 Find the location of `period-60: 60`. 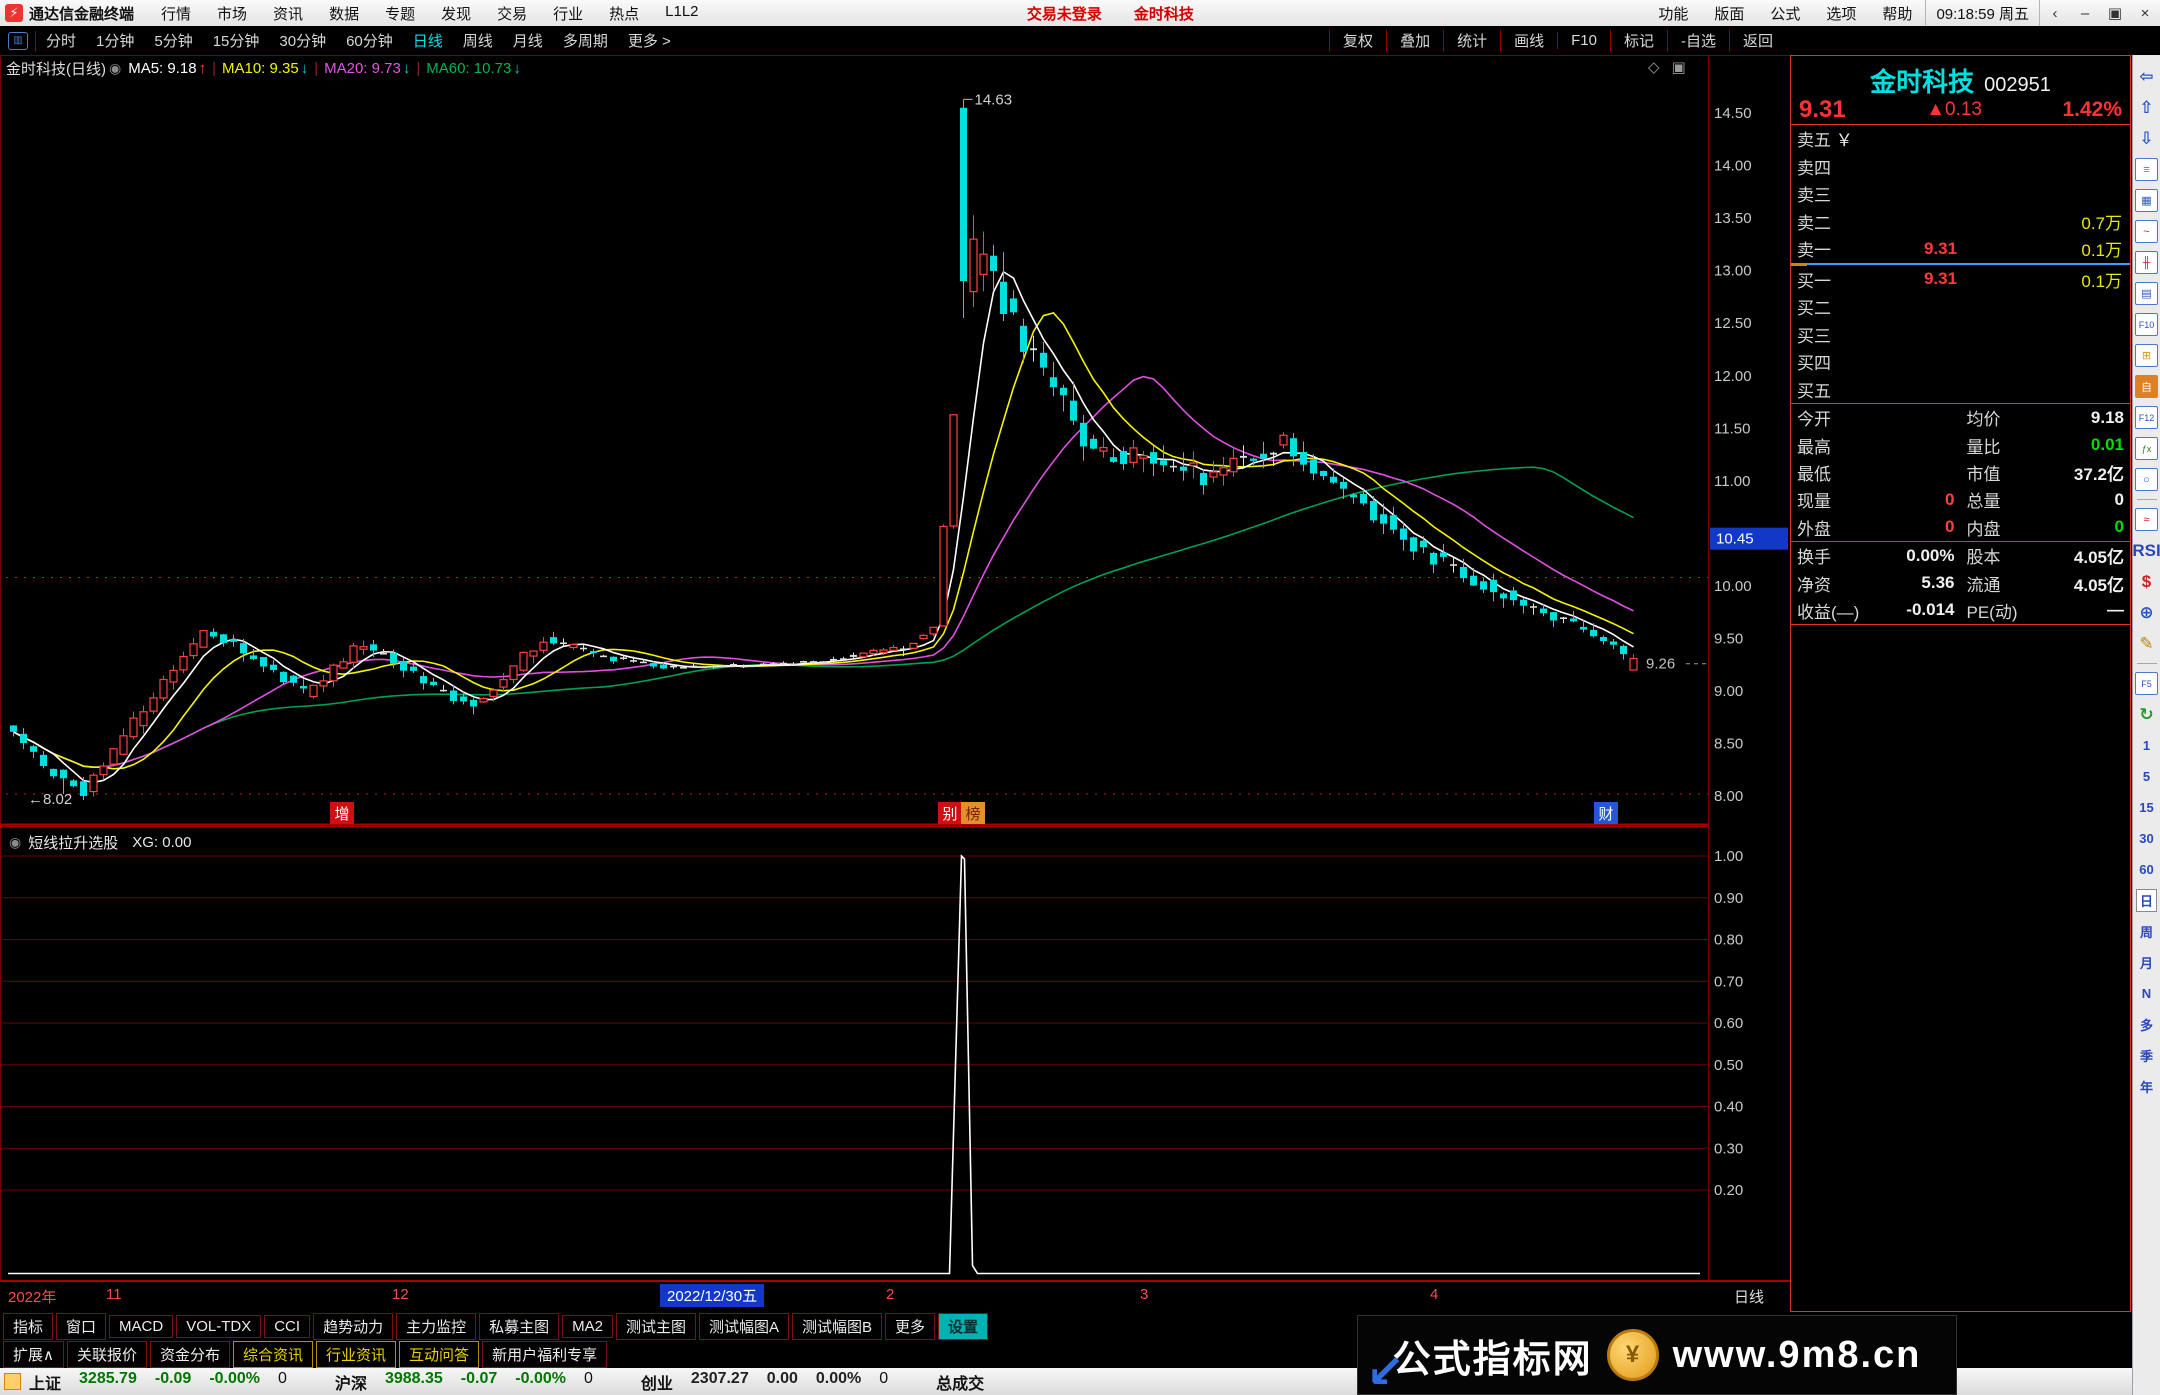

period-60: 60 is located at coordinates (2147, 869).